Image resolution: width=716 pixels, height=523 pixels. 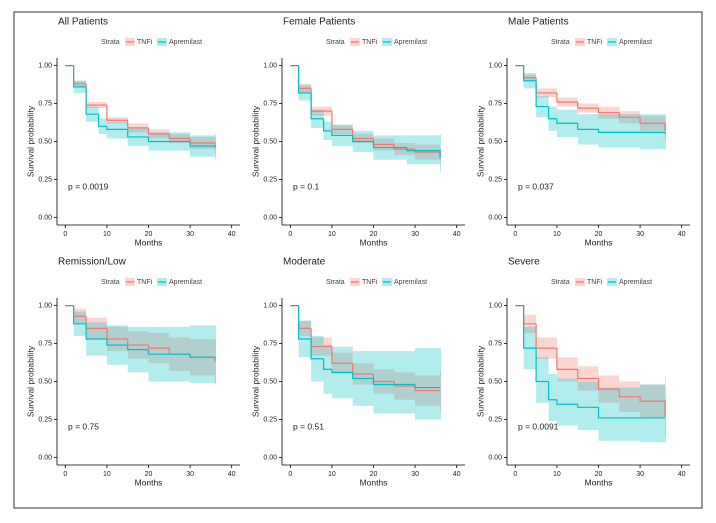 What do you see at coordinates (536, 186) in the screenshot?
I see `p-value: p = 0.037` at bounding box center [536, 186].